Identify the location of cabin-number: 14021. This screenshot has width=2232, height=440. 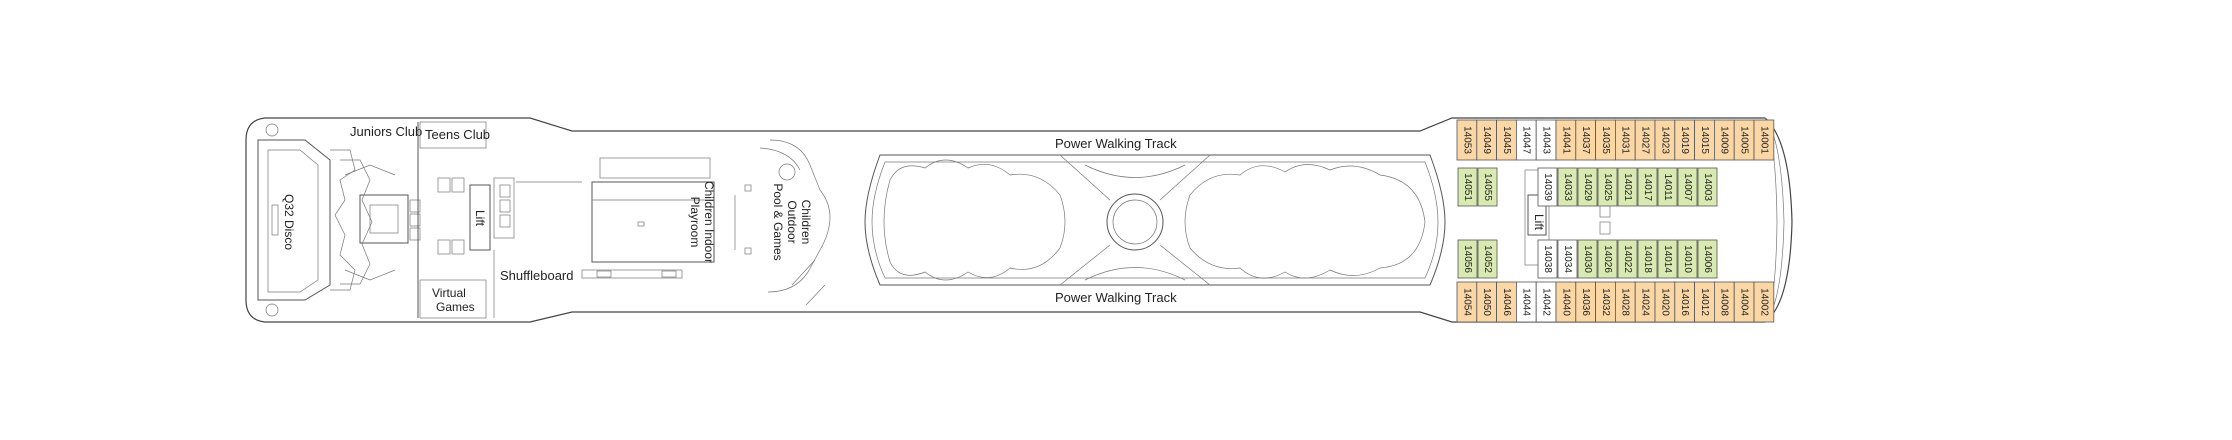
(1627, 187).